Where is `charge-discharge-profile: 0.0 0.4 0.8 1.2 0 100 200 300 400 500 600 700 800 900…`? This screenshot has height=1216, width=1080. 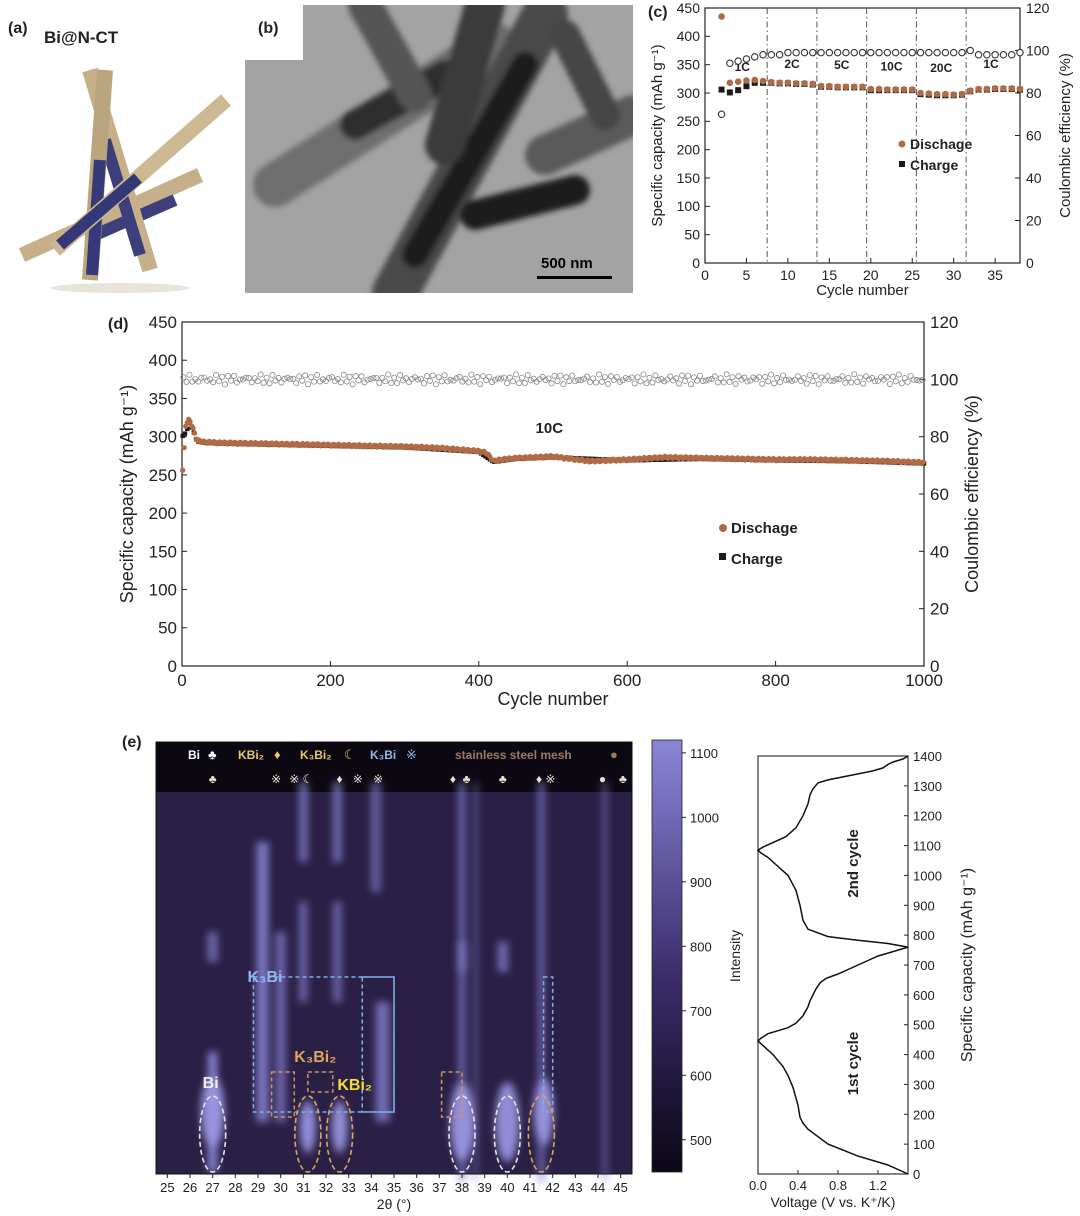
charge-discharge-profile: 0.0 0.4 0.8 1.2 0 100 200 300 400 500 600 700 800 900… is located at coordinates (862, 979).